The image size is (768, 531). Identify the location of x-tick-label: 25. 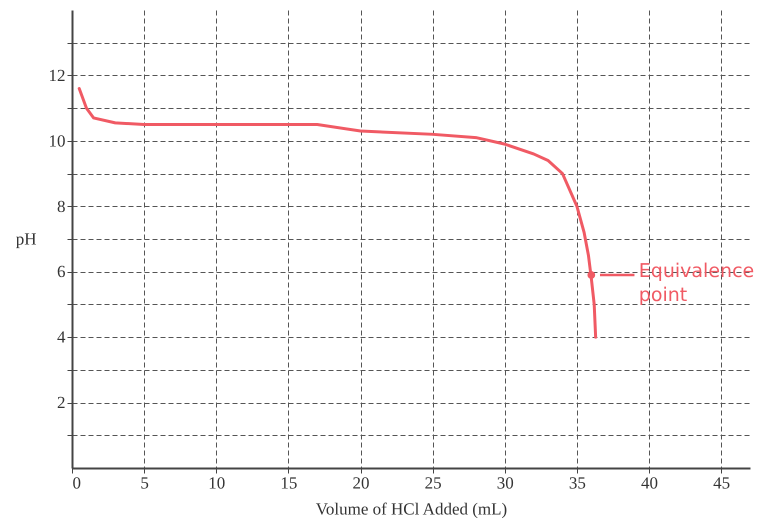
(433, 483).